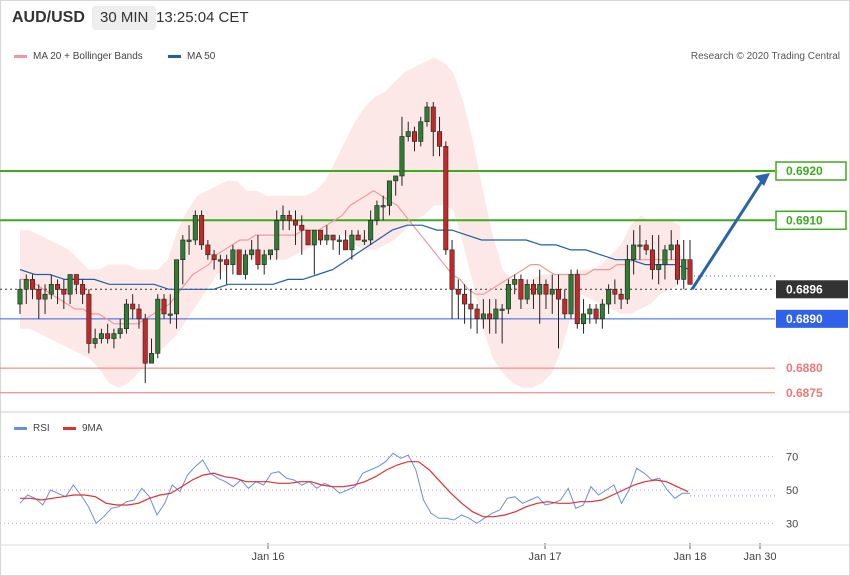 The width and height of the screenshot is (850, 576). Describe the element at coordinates (124, 18) in the screenshot. I see `timeframe-selector: 30 MIN` at that location.